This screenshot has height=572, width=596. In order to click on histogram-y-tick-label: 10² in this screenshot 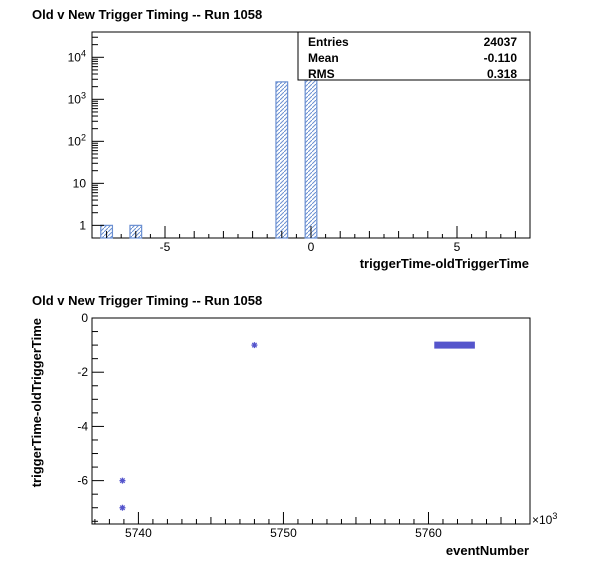, I will do `click(77, 140)`.